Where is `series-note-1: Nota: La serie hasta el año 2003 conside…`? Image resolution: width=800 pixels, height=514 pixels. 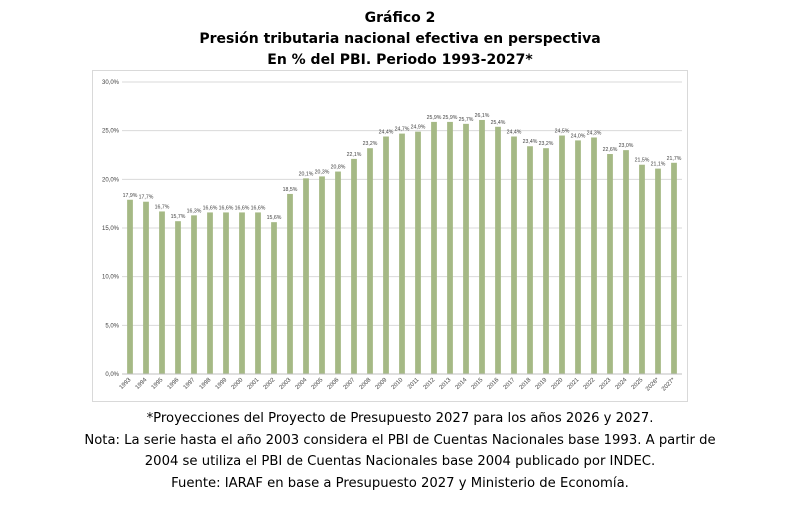
series-note-1: Nota: La serie hasta el año 2003 conside… is located at coordinates (400, 440).